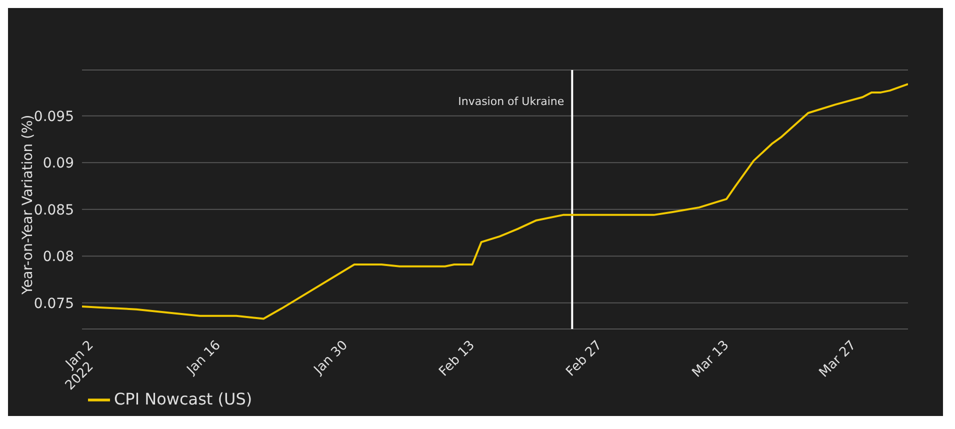  I want to click on y-tick-label: 0.09, so click(58, 164).